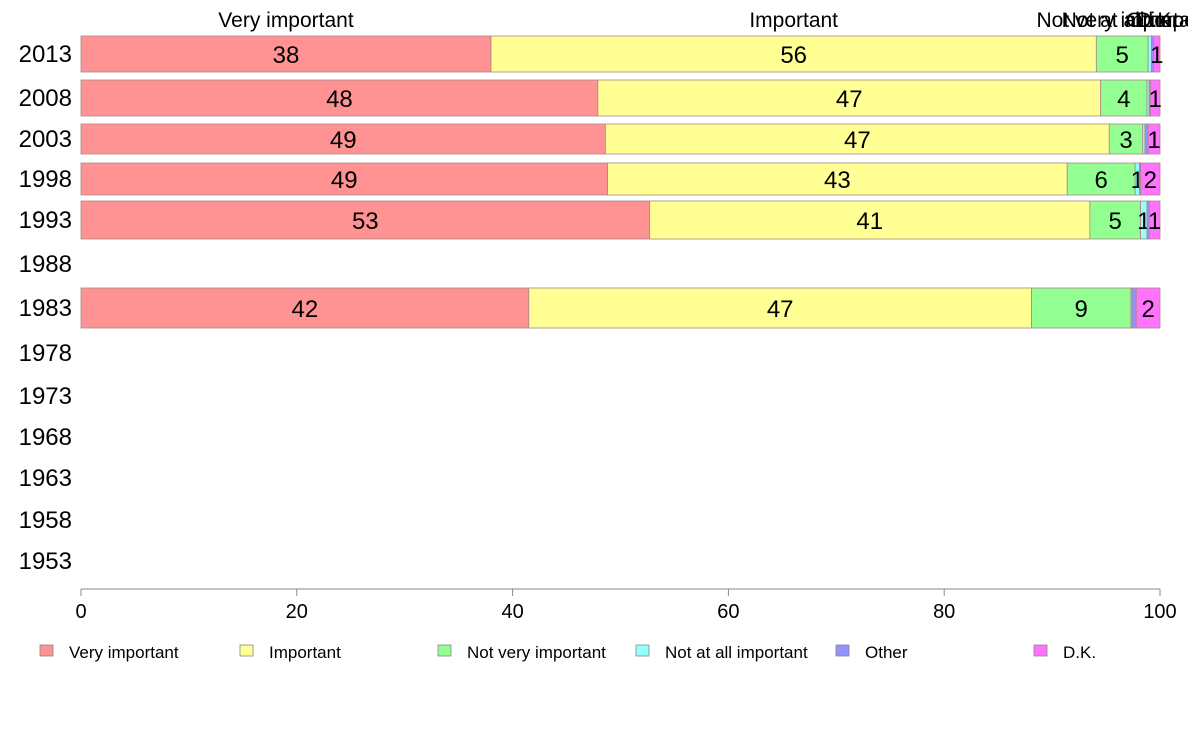 The width and height of the screenshot is (1188, 736). Describe the element at coordinates (45, 179) in the screenshot. I see `year-label-1998: 1998` at that location.